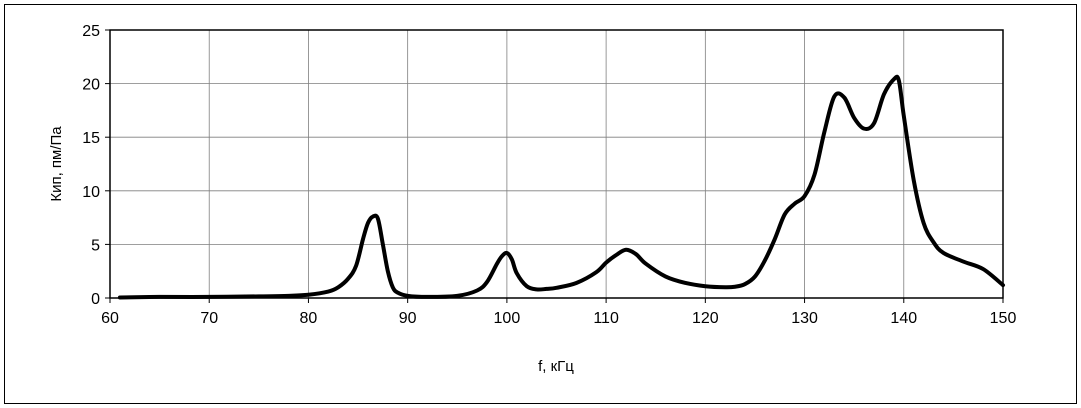 This screenshot has width=1081, height=408. I want to click on x-tick-label: 90, so click(408, 318).